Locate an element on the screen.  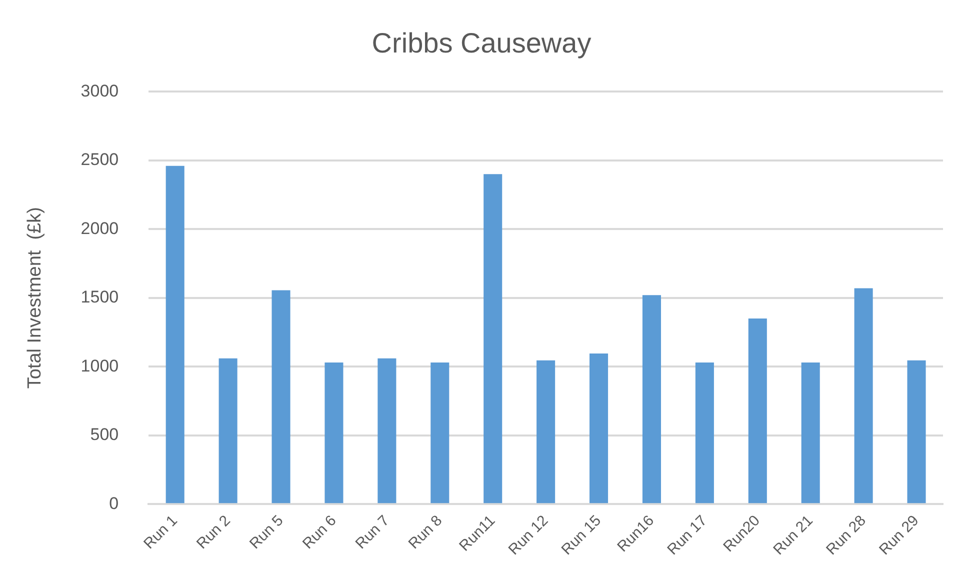
x-tick-label: Run 29 is located at coordinates (899, 535).